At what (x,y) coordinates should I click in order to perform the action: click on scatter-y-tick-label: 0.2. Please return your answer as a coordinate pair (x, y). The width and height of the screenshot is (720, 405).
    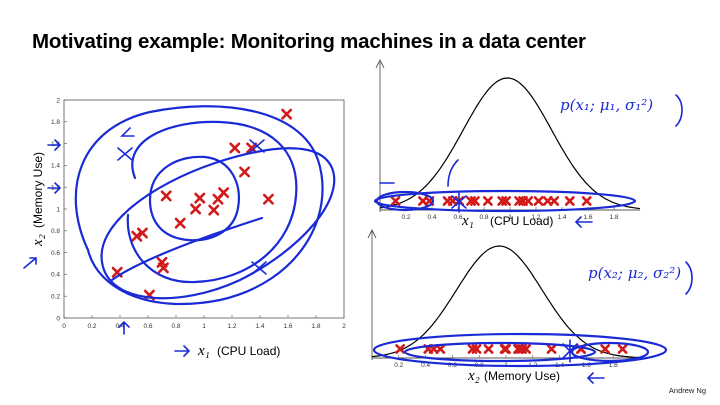
    Looking at the image, I should click on (55, 297).